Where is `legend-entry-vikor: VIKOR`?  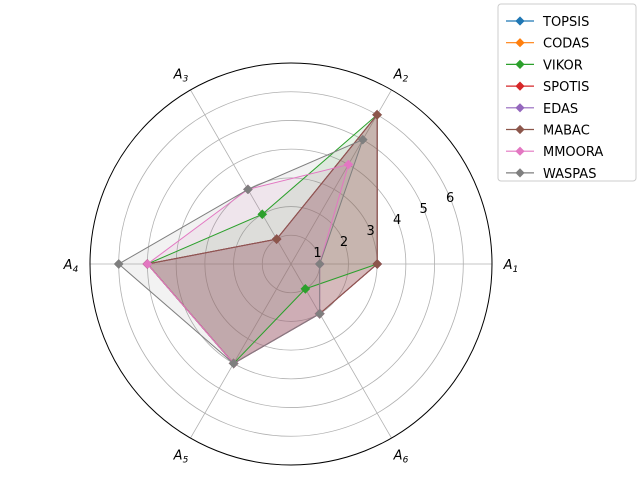 legend-entry-vikor: VIKOR is located at coordinates (544, 65).